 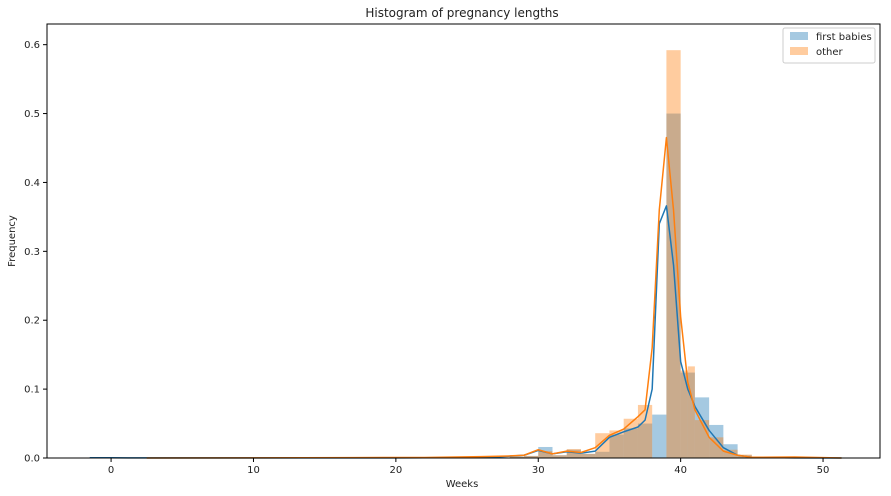 I want to click on x-tick-label: 40, so click(x=680, y=470).